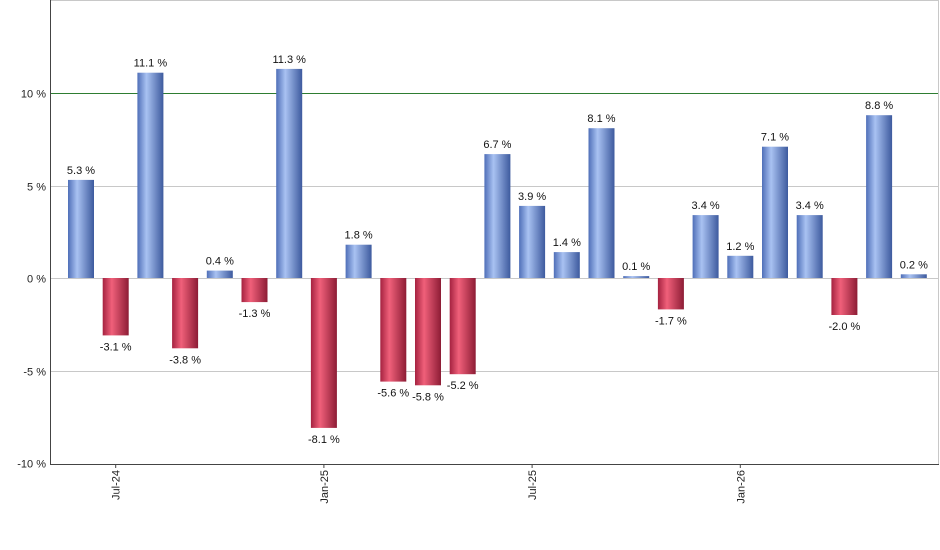 This screenshot has height=550, width=940. I want to click on y-tick-label: -5 %, so click(34, 373).